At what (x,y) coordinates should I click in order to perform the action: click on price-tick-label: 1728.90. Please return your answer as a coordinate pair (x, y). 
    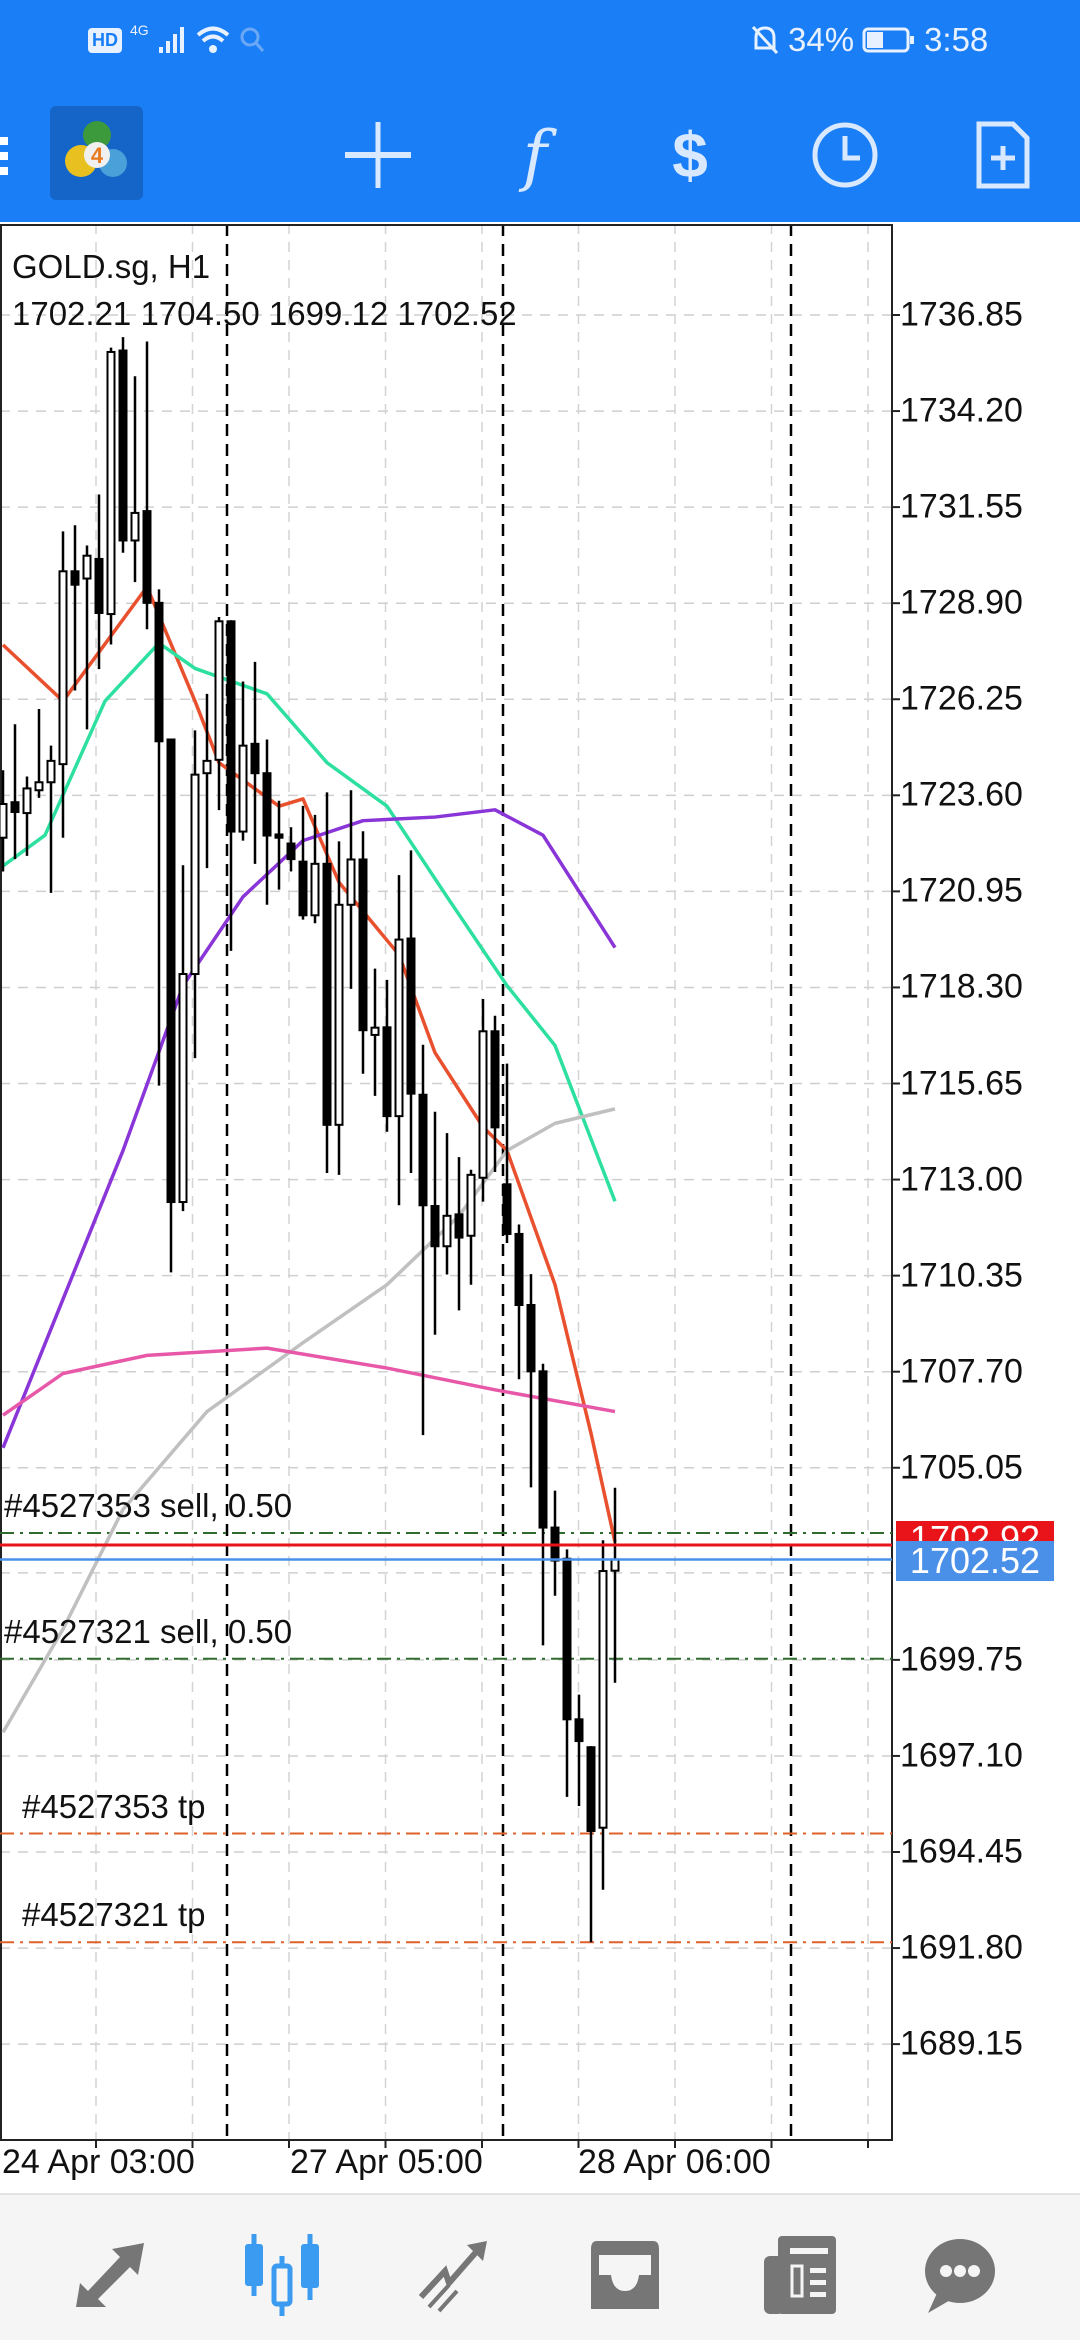
    Looking at the image, I should click on (961, 602).